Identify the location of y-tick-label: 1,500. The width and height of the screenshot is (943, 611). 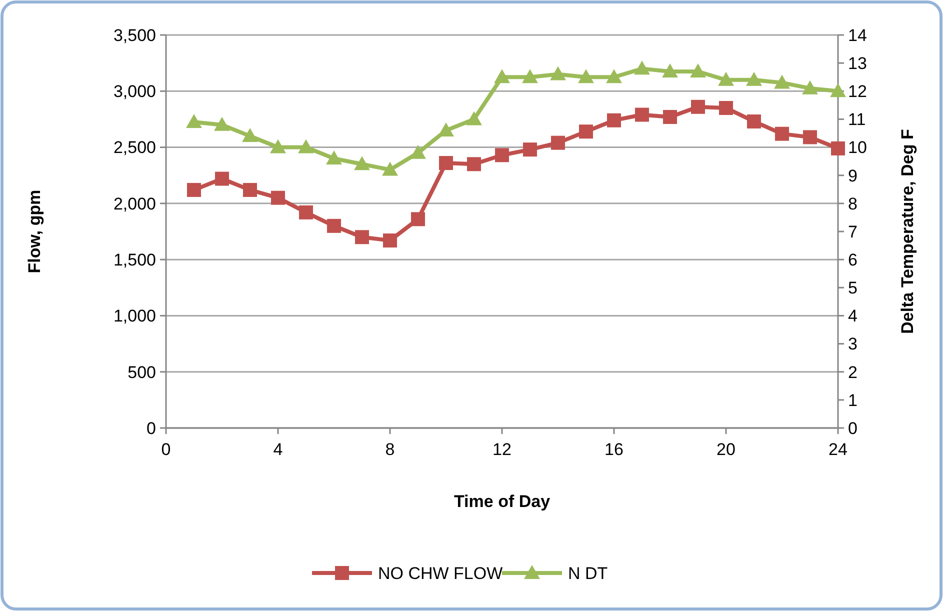
(134, 260).